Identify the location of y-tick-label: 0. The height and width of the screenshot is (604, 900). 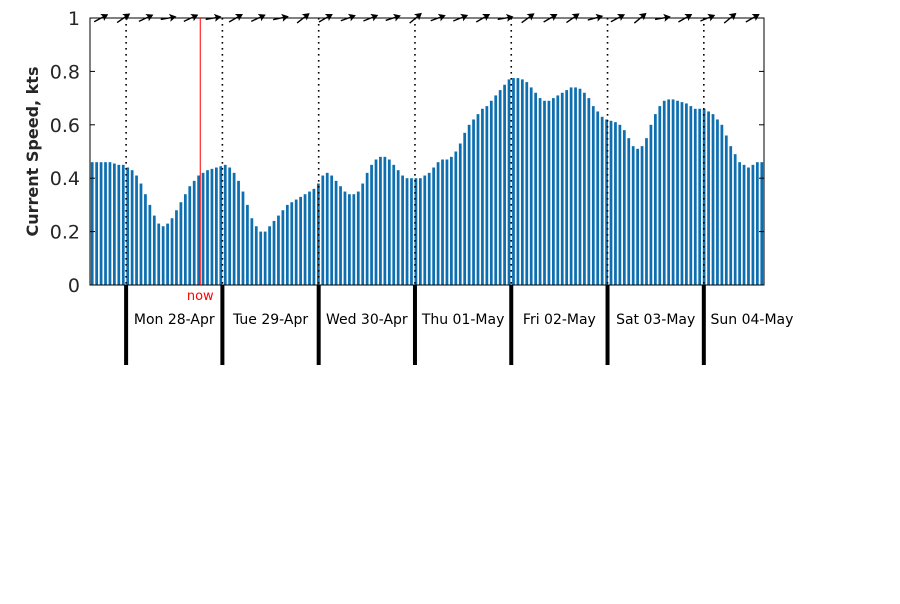
(74, 286).